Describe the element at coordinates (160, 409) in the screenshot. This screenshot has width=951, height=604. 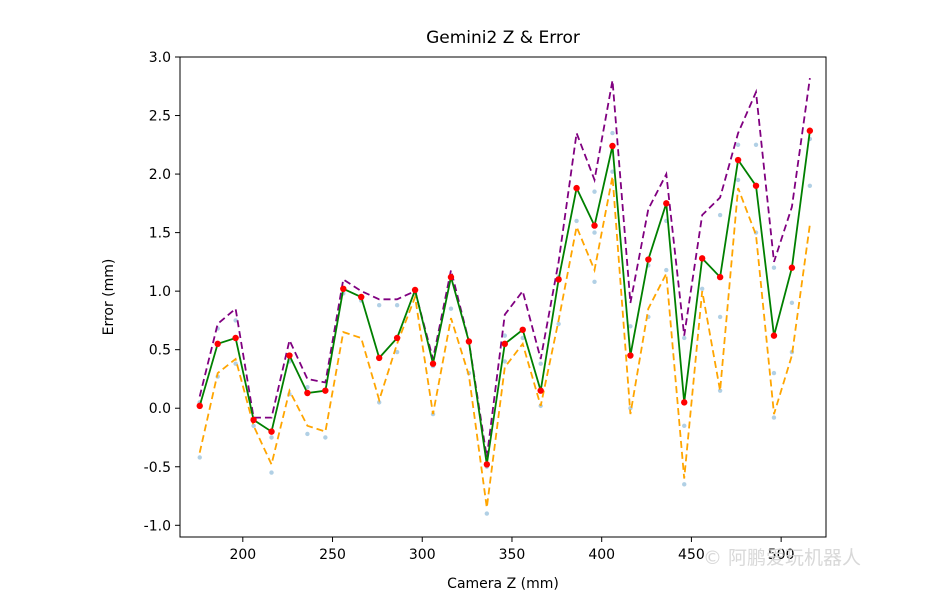
I see `y-tick-label-0: 0.0` at that location.